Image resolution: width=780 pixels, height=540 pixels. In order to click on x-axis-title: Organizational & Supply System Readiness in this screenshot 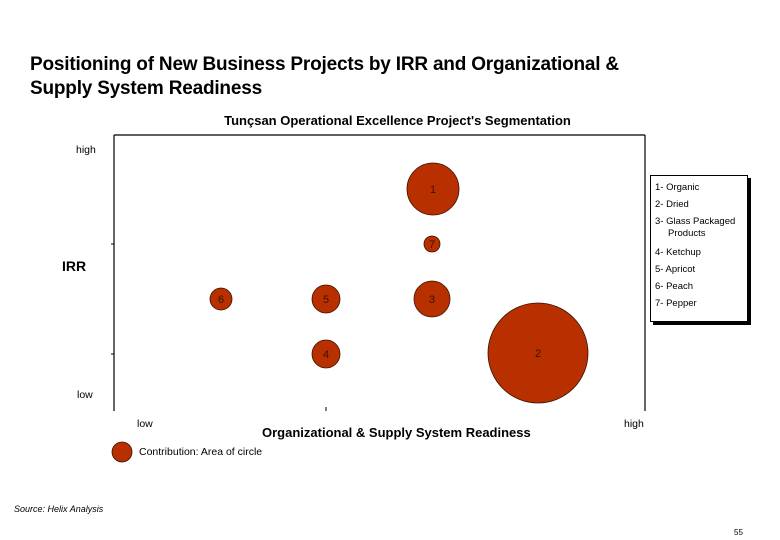, I will do `click(396, 432)`.